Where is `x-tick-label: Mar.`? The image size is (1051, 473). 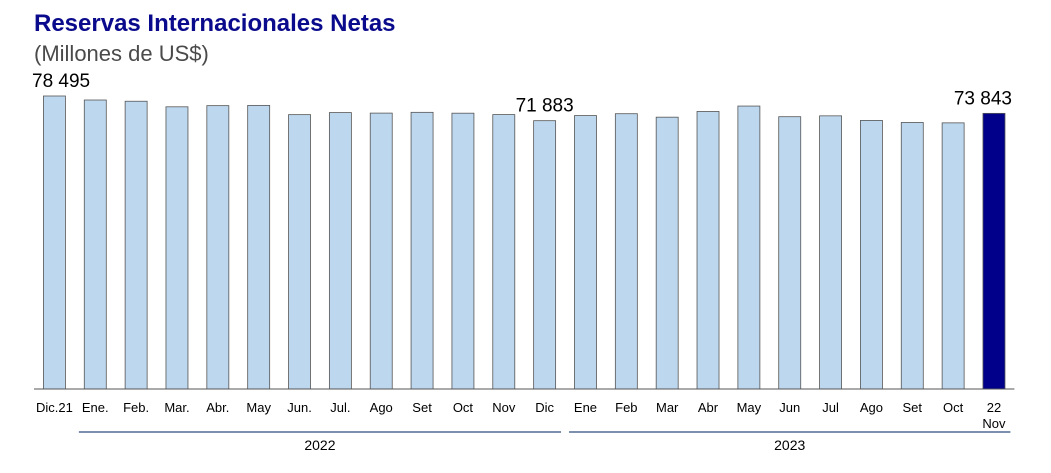 x-tick-label: Mar. is located at coordinates (176, 407).